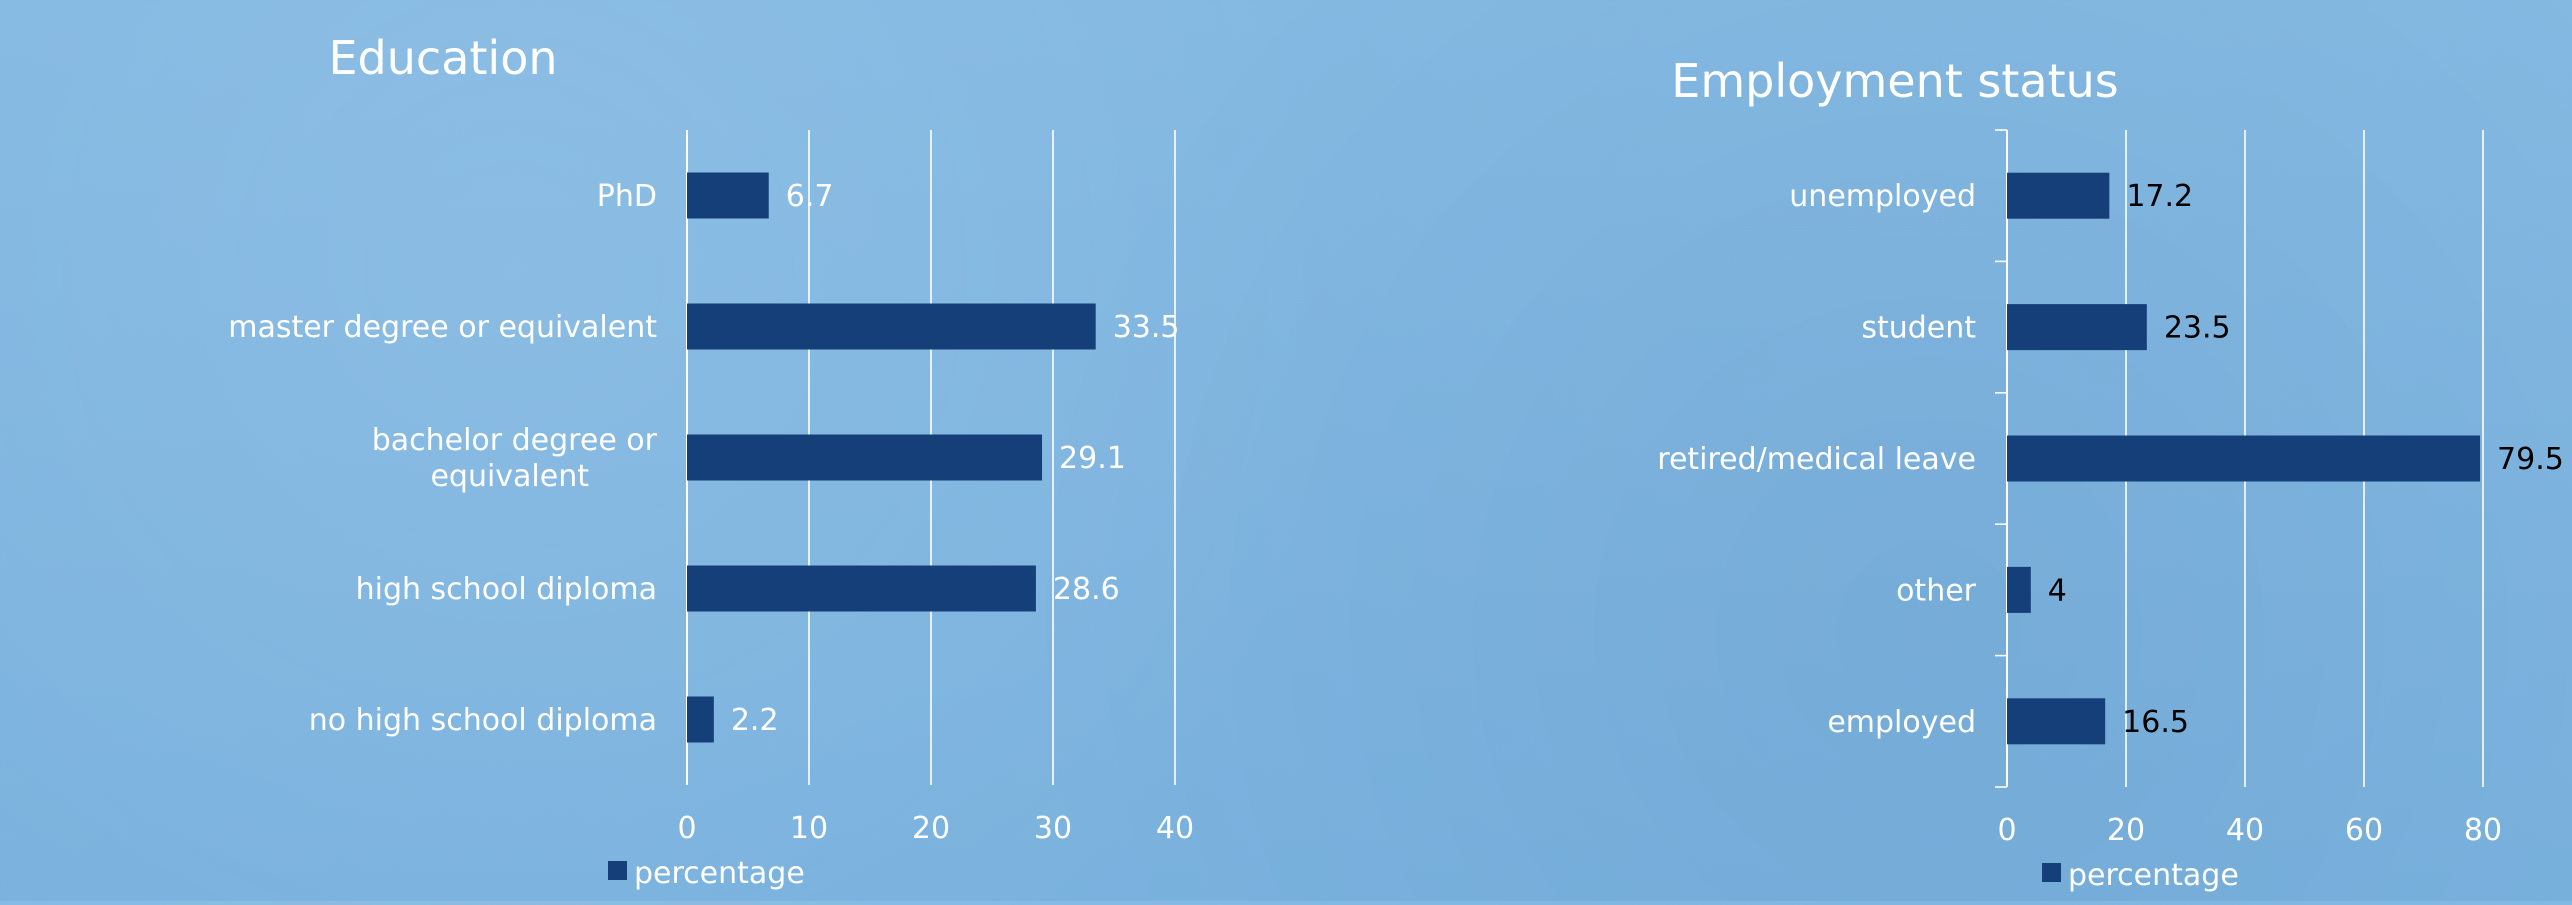 The image size is (2572, 905). Describe the element at coordinates (2245, 830) in the screenshot. I see `chart-2-x-tick-label: 40` at that location.